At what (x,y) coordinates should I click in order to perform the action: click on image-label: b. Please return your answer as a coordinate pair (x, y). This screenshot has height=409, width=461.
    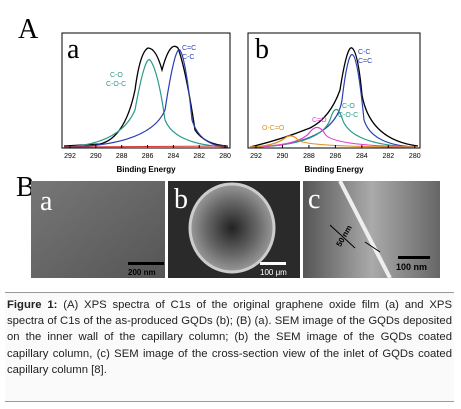
    Looking at the image, I should click on (181, 199).